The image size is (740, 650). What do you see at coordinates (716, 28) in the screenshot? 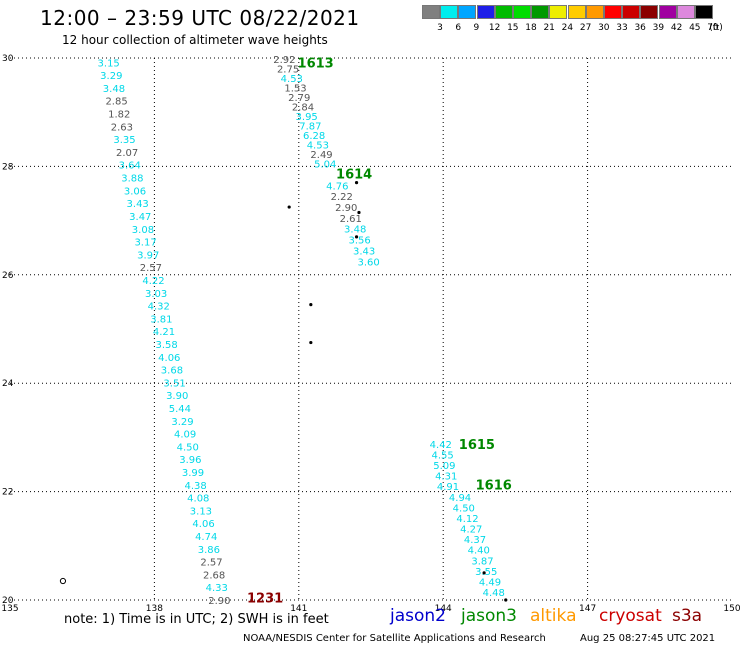
I see `scale-unit: (ft)` at bounding box center [716, 28].